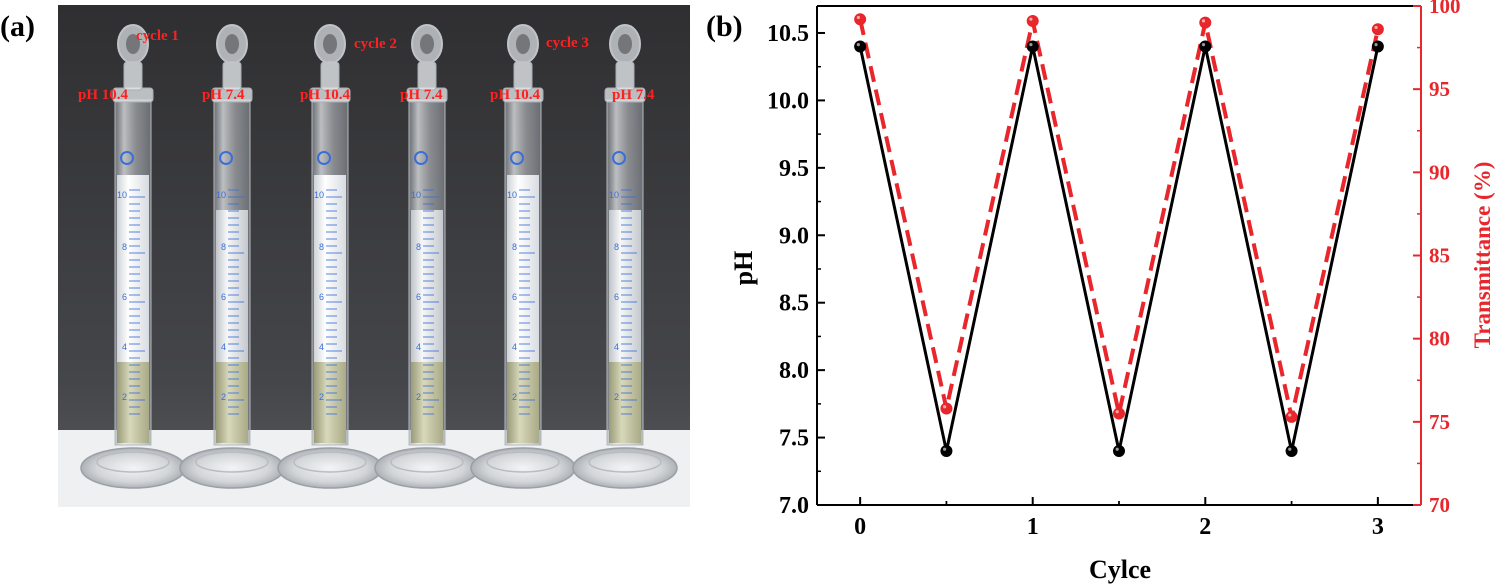 Image resolution: width=1500 pixels, height=588 pixels. Describe the element at coordinates (794, 304) in the screenshot. I see `y-tick-label: 8.5` at that location.